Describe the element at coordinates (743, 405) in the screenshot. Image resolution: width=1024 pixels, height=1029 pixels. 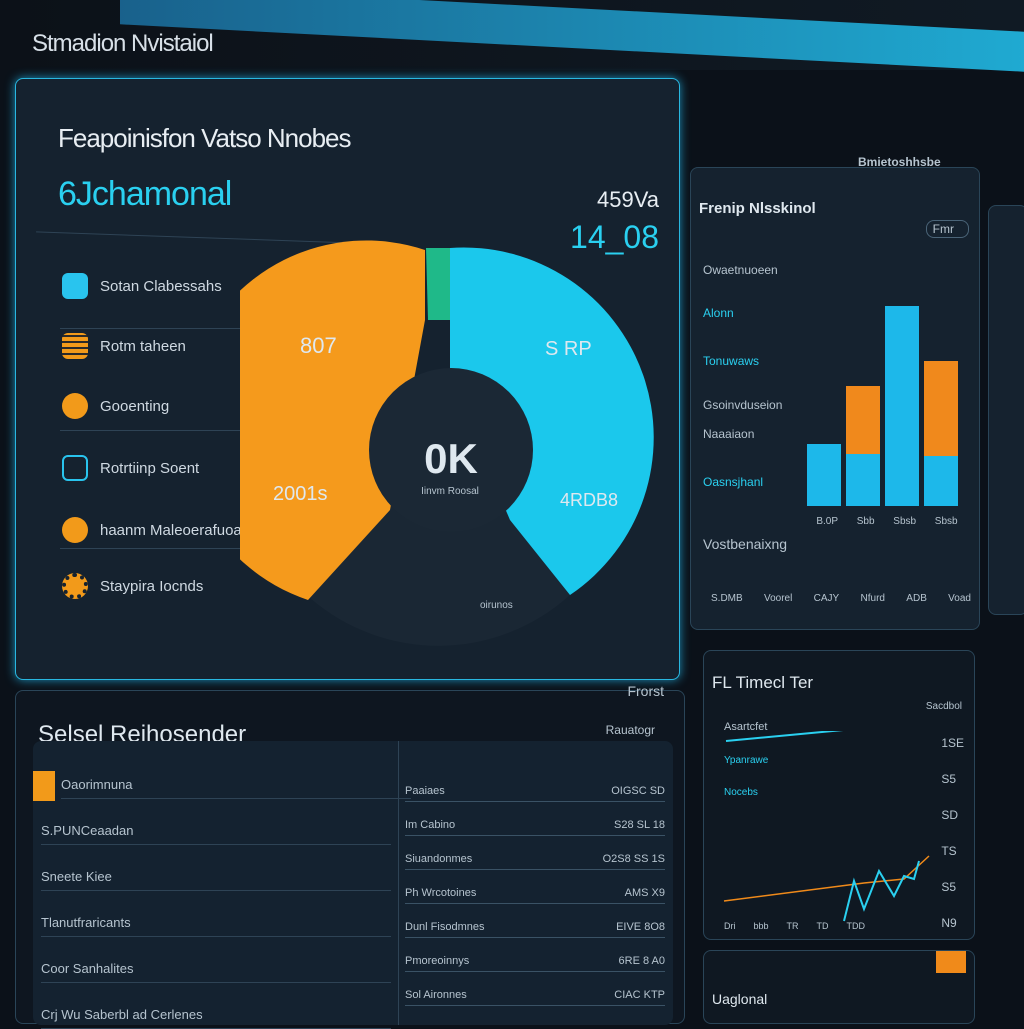
I see `row-label: Gsoinvduseion` at that location.